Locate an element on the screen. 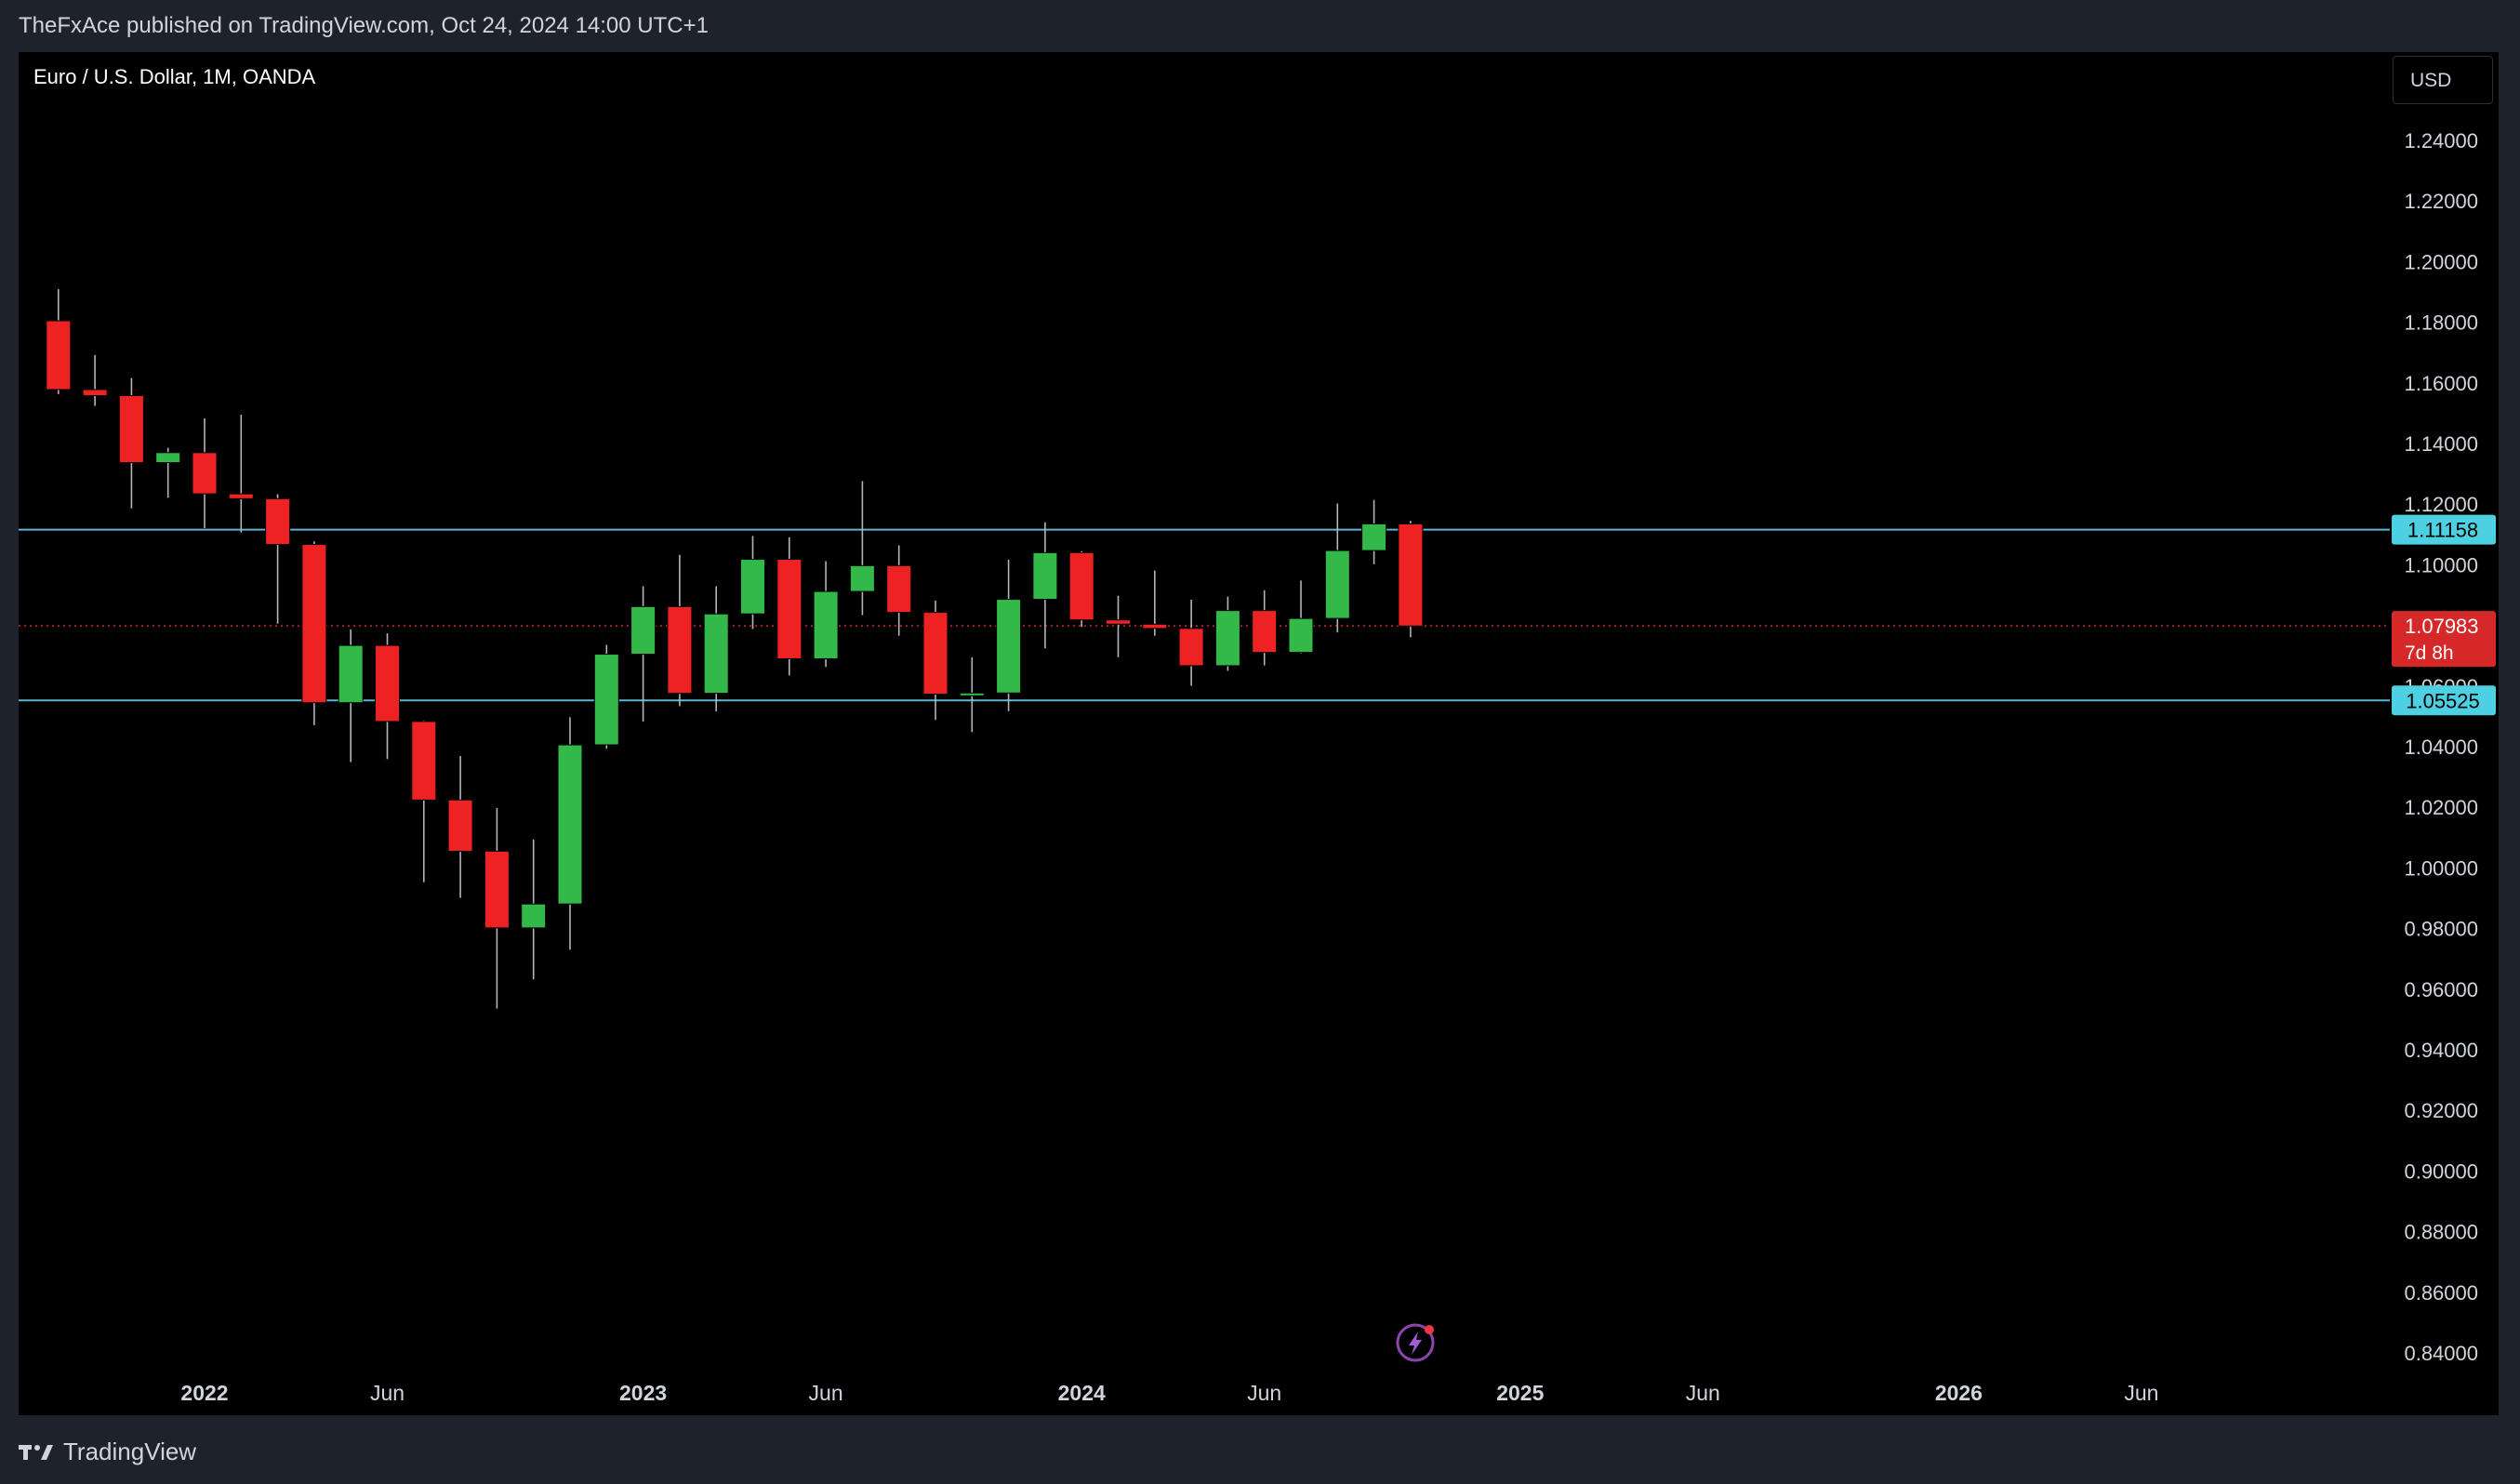  y-axis-tick-label: 1.22000 is located at coordinates (2441, 201).